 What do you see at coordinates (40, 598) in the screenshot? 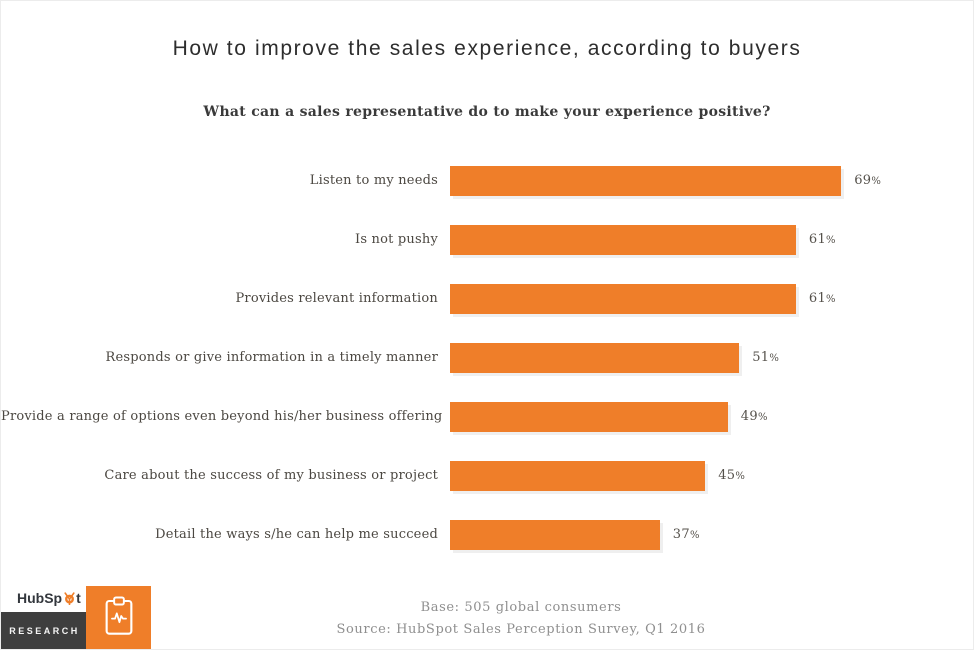
I see `hubspot-logo-text: HubSp` at bounding box center [40, 598].